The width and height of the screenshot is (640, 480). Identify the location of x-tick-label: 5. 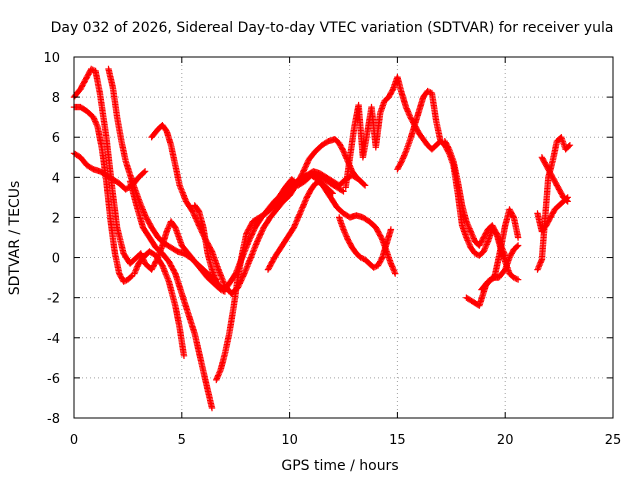
(182, 440).